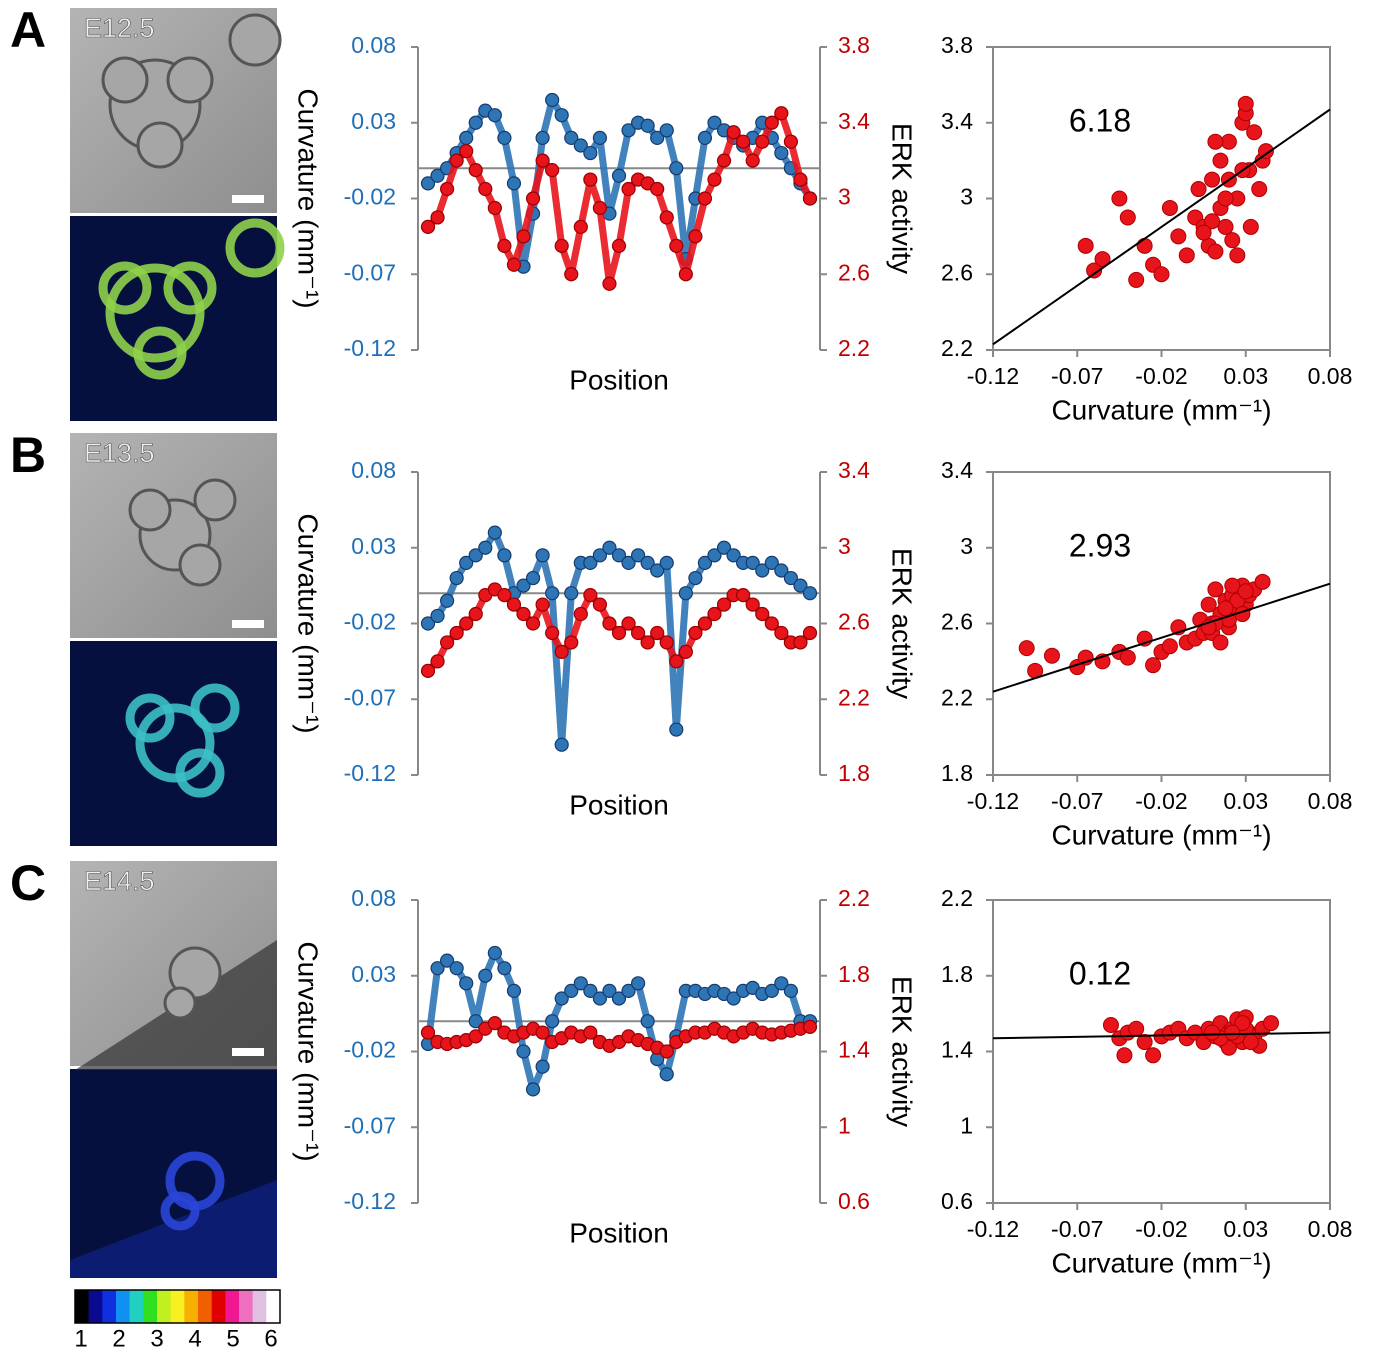  Describe the element at coordinates (373, 898) in the screenshot. I see `y-tick-label: 0.08` at that location.